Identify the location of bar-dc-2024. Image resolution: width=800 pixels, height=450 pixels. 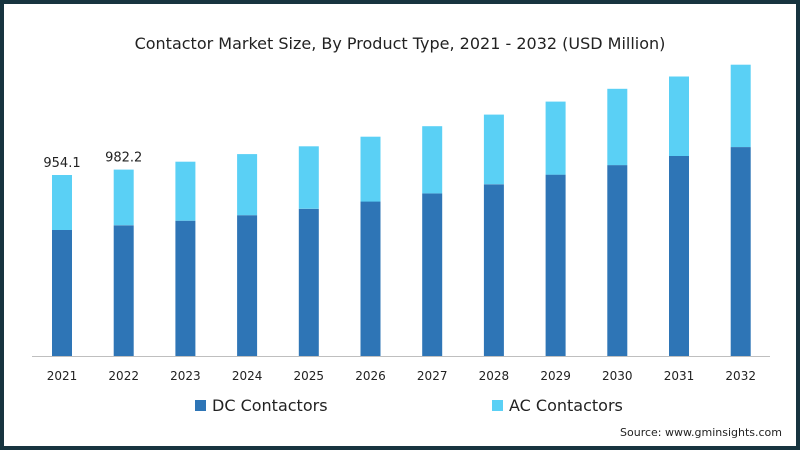
(247, 285).